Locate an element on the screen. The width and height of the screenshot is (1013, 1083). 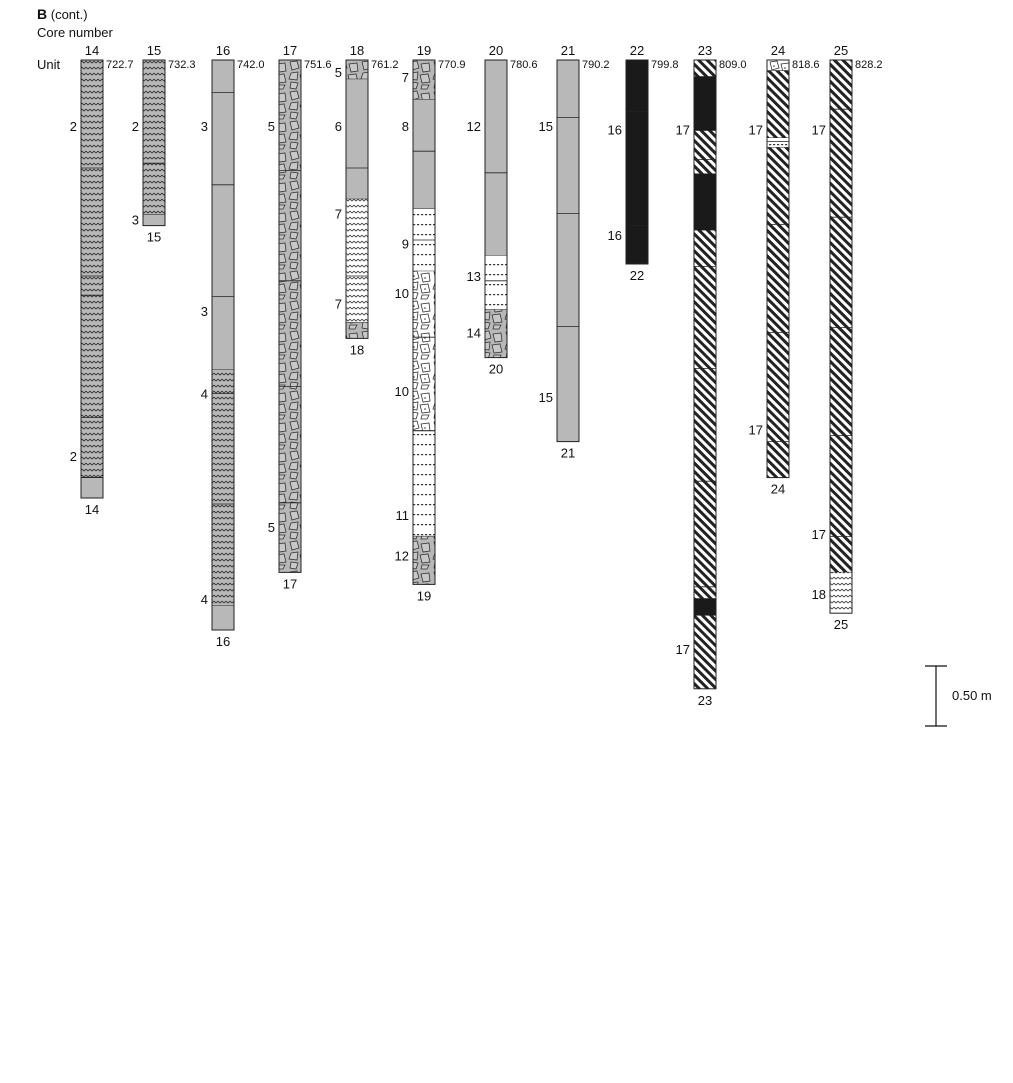
unit-label: 15 is located at coordinates (546, 397).